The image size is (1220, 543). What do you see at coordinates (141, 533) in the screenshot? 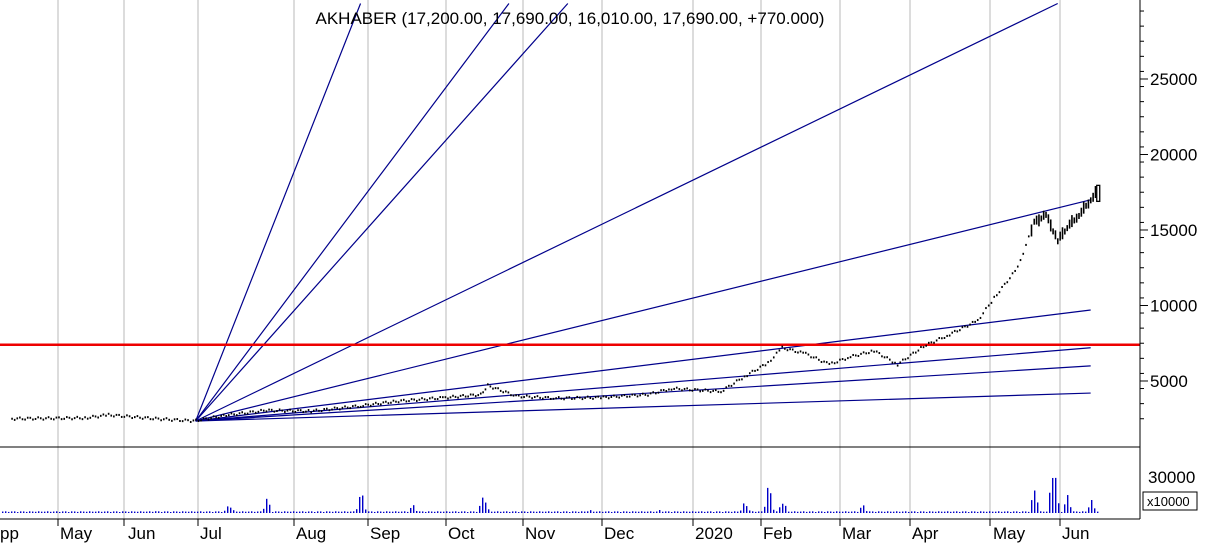
I see `x-label-2: Jun` at bounding box center [141, 533].